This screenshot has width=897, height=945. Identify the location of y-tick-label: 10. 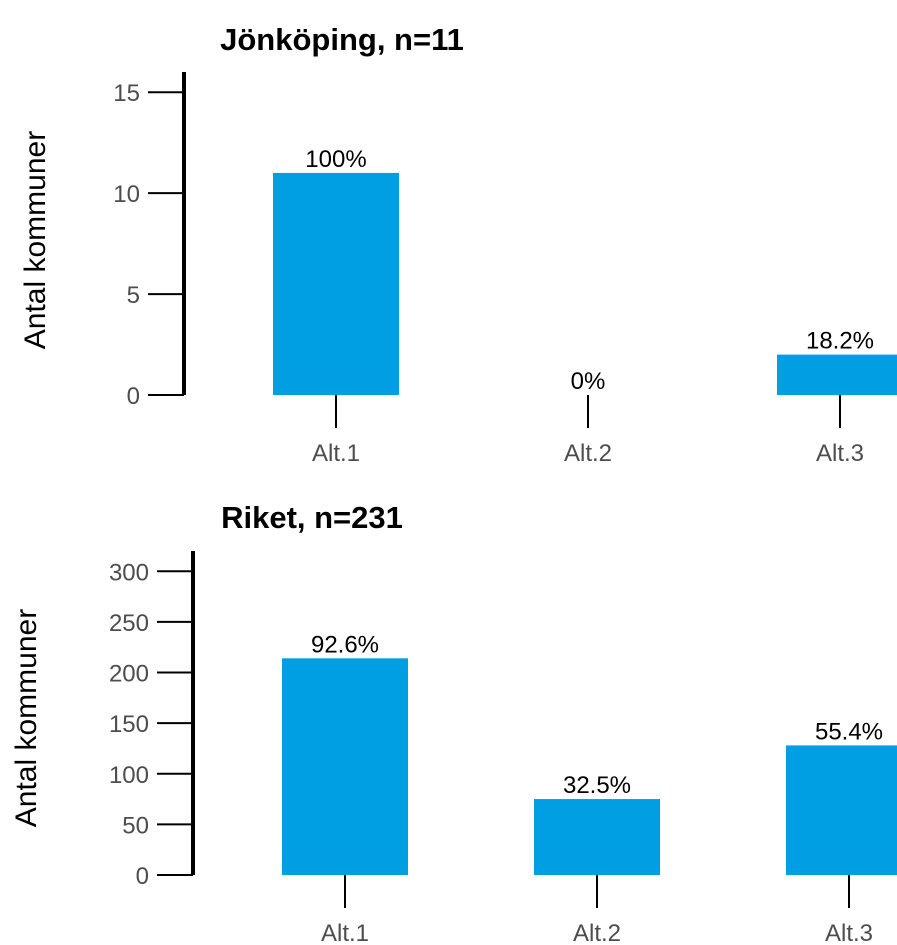
(126, 194).